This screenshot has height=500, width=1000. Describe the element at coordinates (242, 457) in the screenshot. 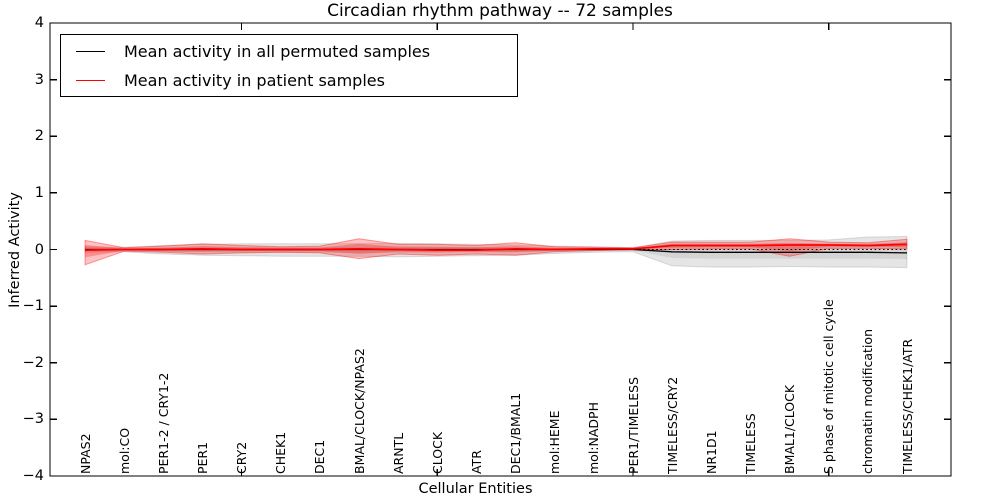

I see `x-category-label: CRY2` at that location.